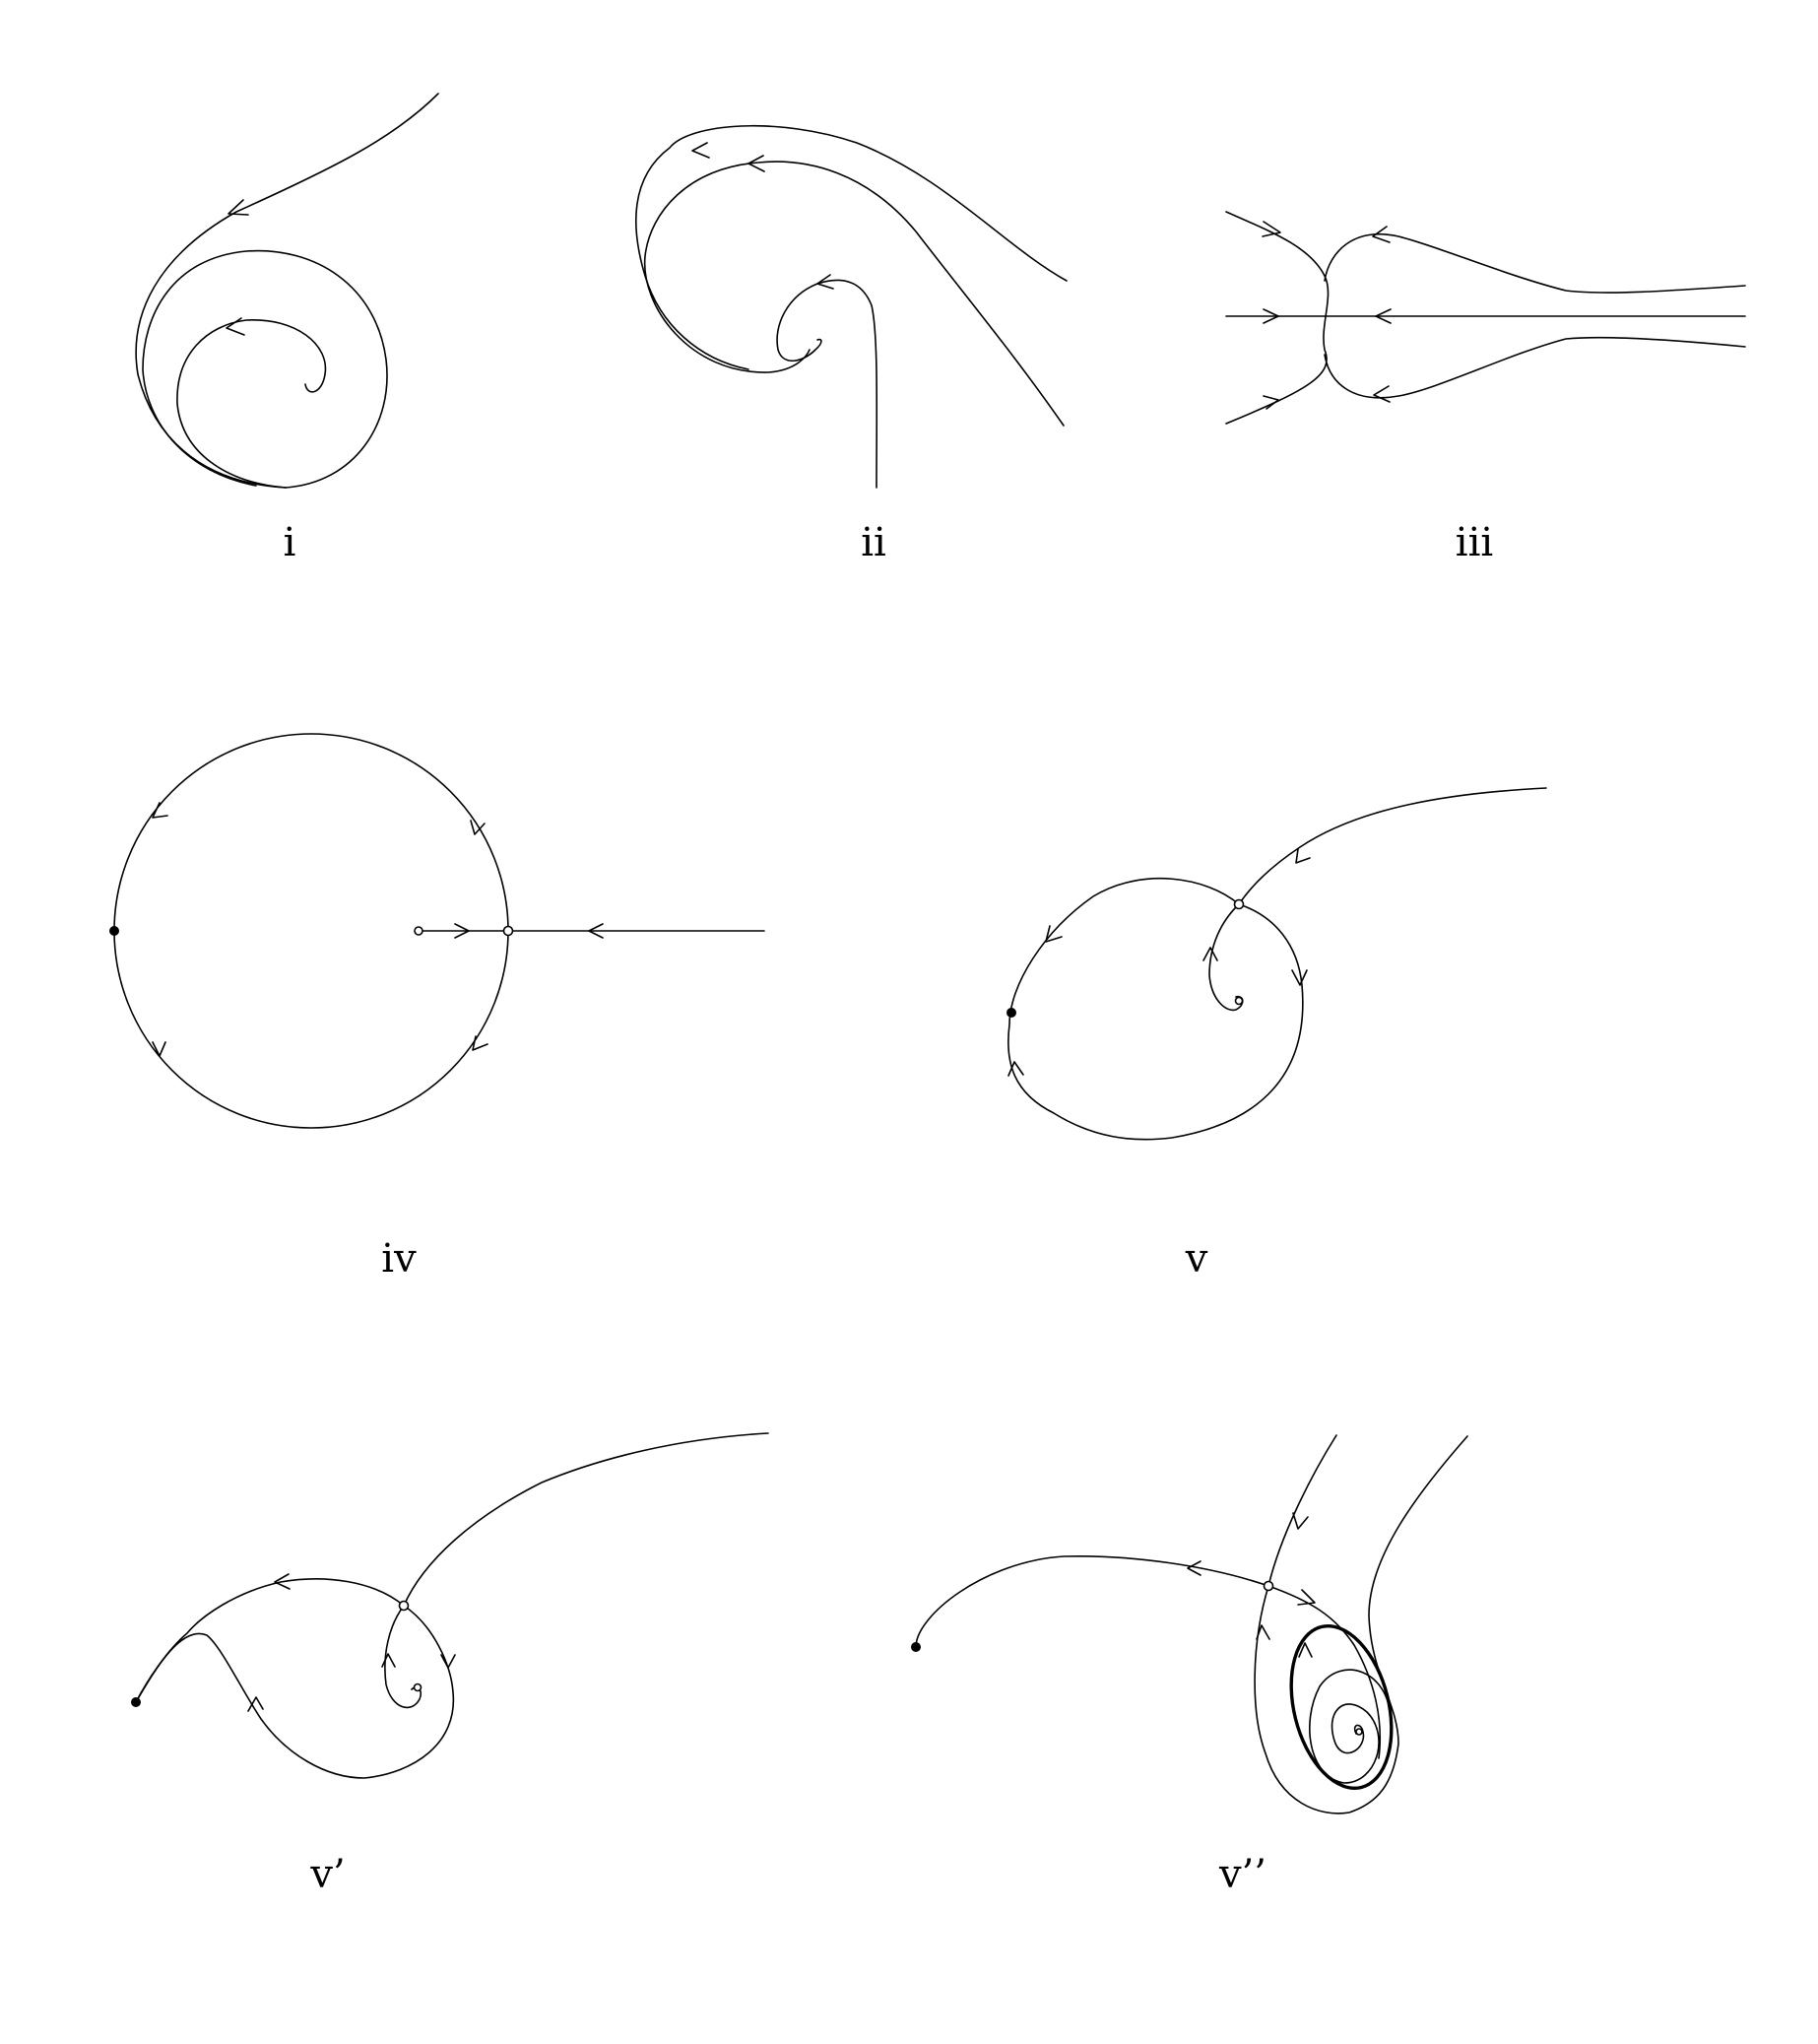  What do you see at coordinates (1196, 1259) in the screenshot?
I see `panel-label-v: v` at bounding box center [1196, 1259].